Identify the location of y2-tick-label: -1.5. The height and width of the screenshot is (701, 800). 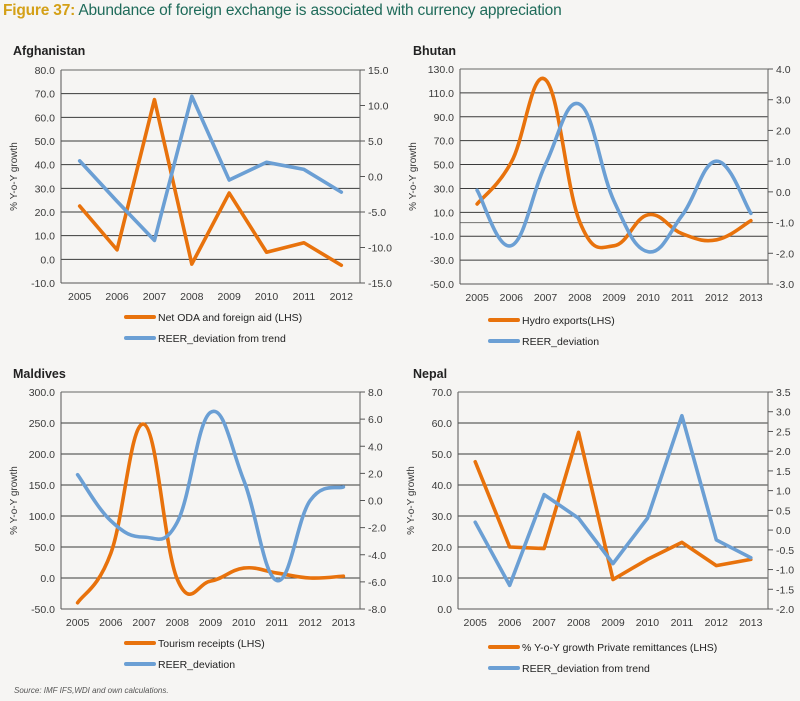
(785, 590).